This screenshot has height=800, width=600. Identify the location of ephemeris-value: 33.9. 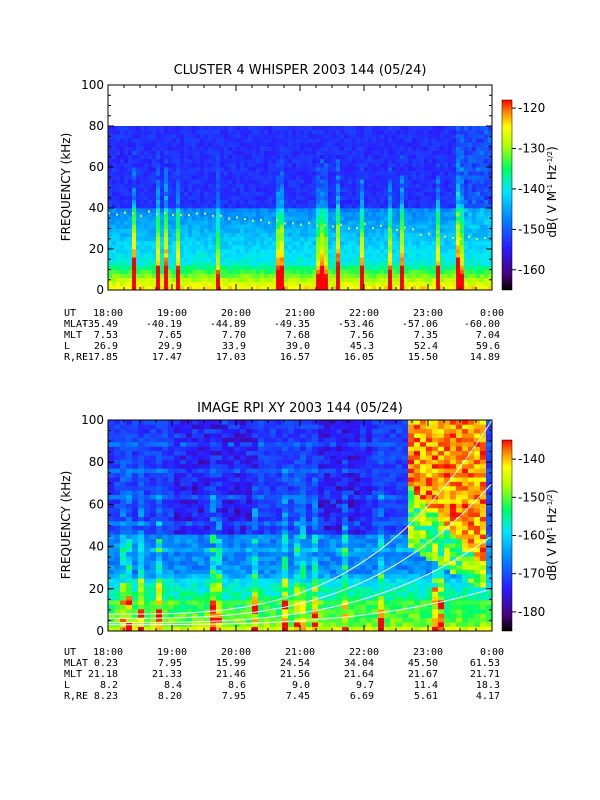
(234, 346).